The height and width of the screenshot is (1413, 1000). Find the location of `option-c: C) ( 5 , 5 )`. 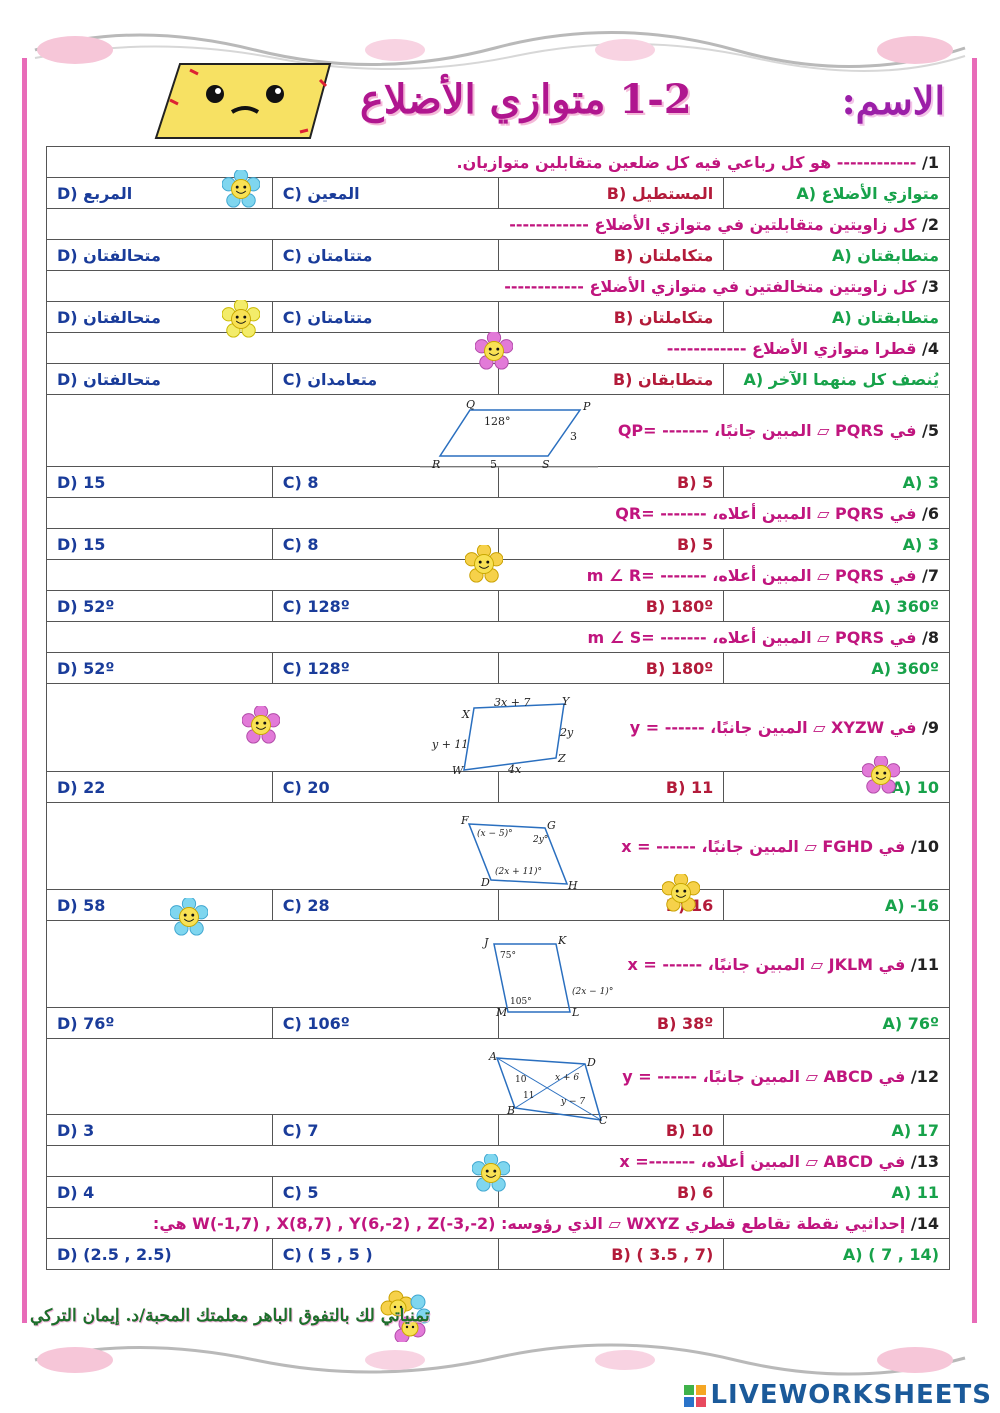

option-c: C) ( 5 , 5 ) is located at coordinates (385, 1254).